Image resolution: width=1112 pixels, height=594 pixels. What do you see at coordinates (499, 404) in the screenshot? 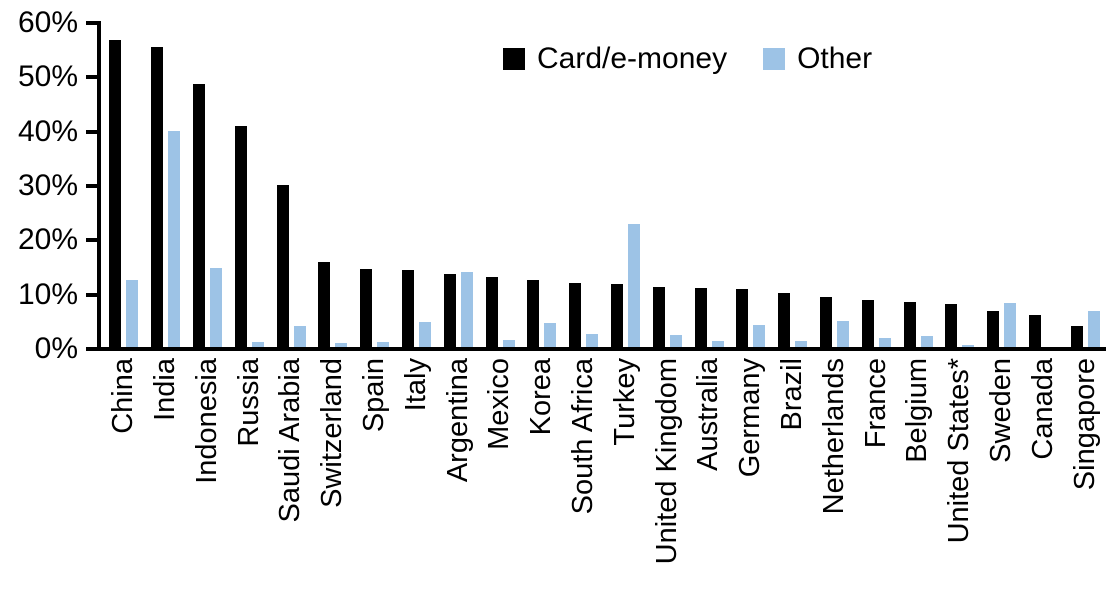
I see `x-axis-category-label: Mexico` at bounding box center [499, 404].